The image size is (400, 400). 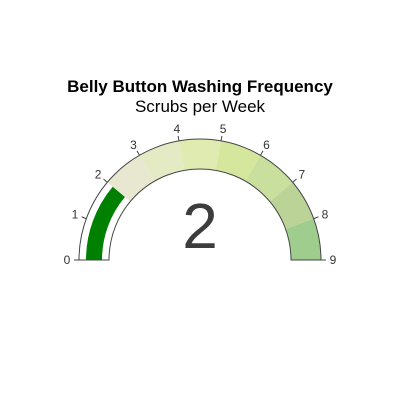 What do you see at coordinates (200, 106) in the screenshot?
I see `chart-subtitle: Scrubs per Week` at bounding box center [200, 106].